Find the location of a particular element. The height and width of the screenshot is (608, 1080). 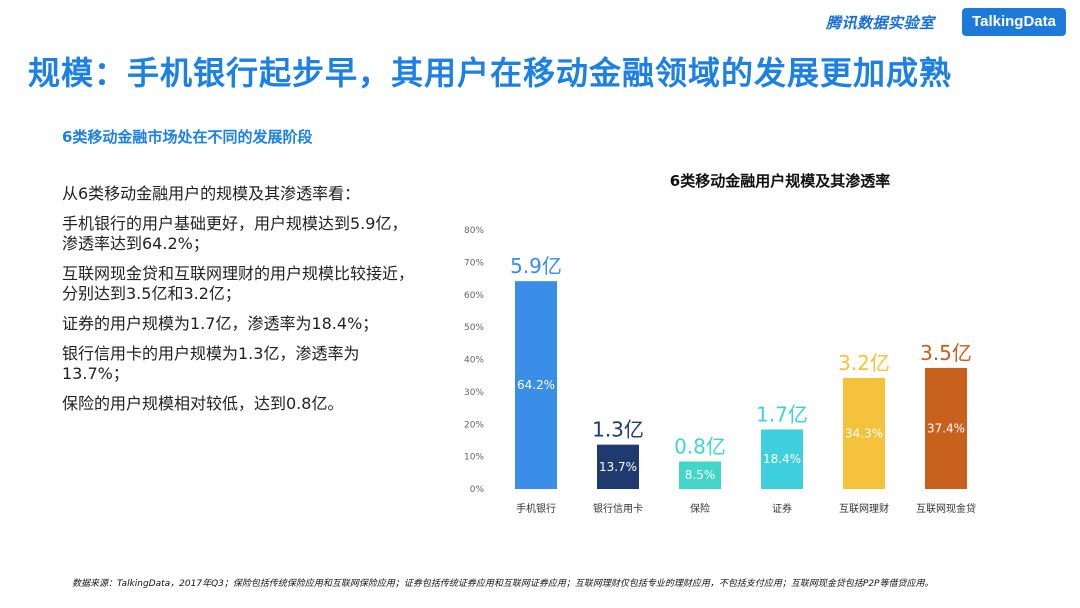

bar-value-label: 34.3% is located at coordinates (864, 433).